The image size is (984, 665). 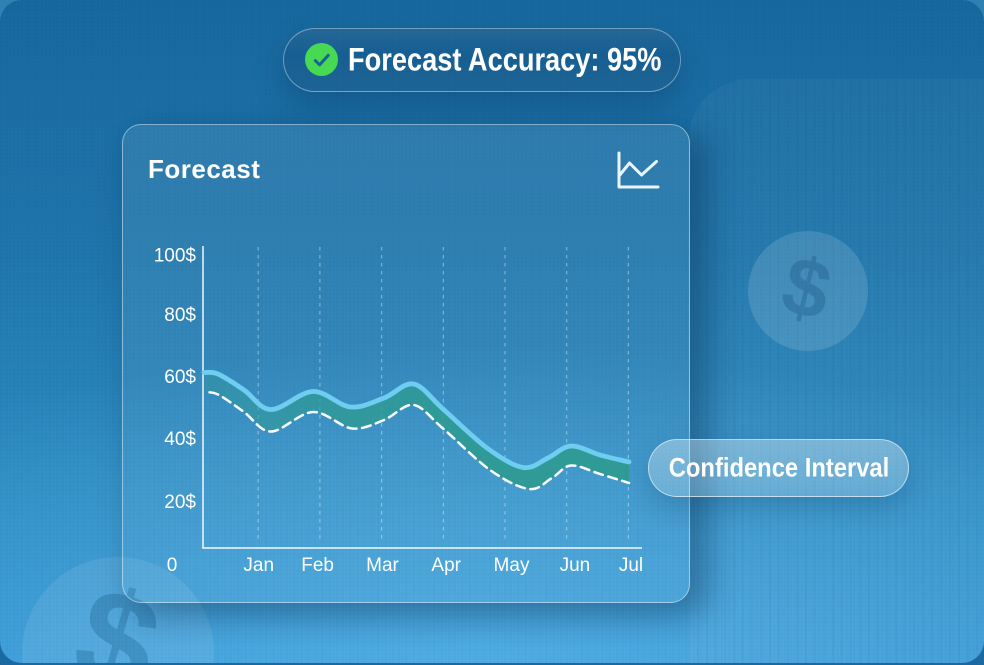 I want to click on svg-text: 80$, so click(x=180, y=315).